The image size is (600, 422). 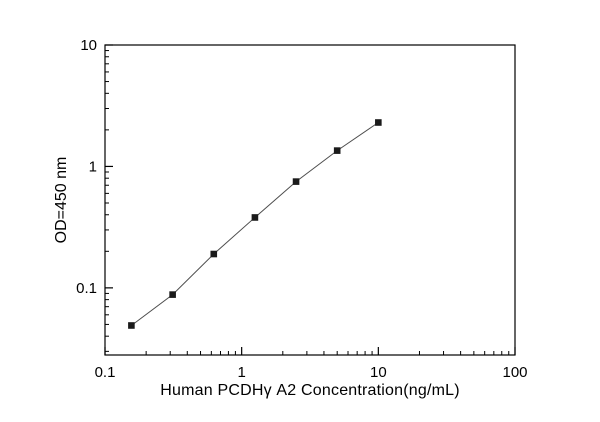 I want to click on x-tick-label: 1, so click(x=241, y=372).